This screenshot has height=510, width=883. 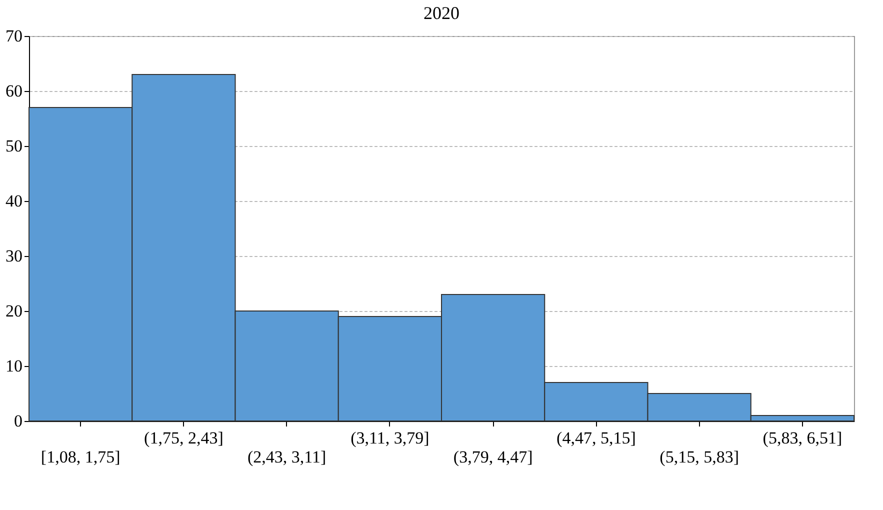 What do you see at coordinates (442, 13) in the screenshot?
I see `chart-title: 2020` at bounding box center [442, 13].